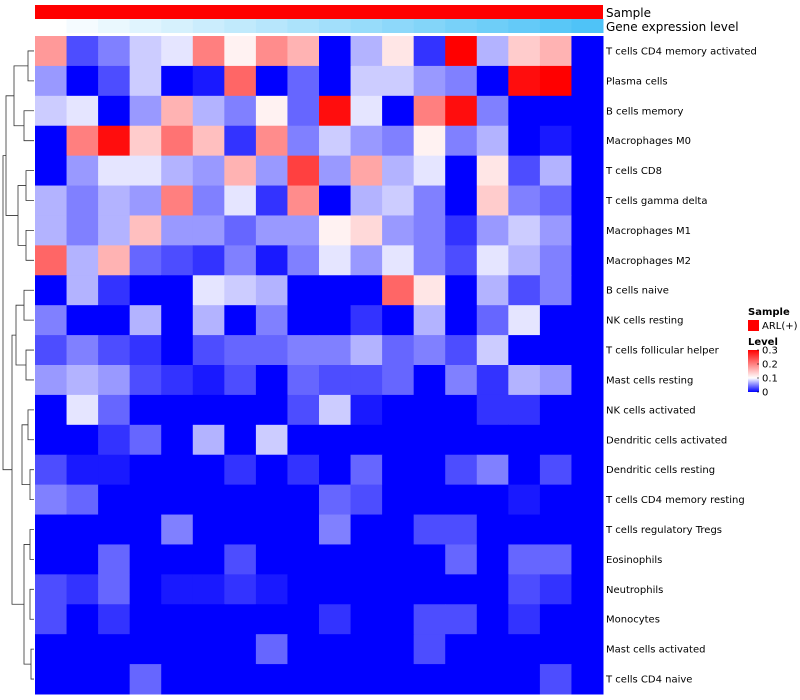 Image resolution: width=800 pixels, height=700 pixels. Describe the element at coordinates (663, 530) in the screenshot. I see `row-label: T cells regulatory Tregs` at that location.